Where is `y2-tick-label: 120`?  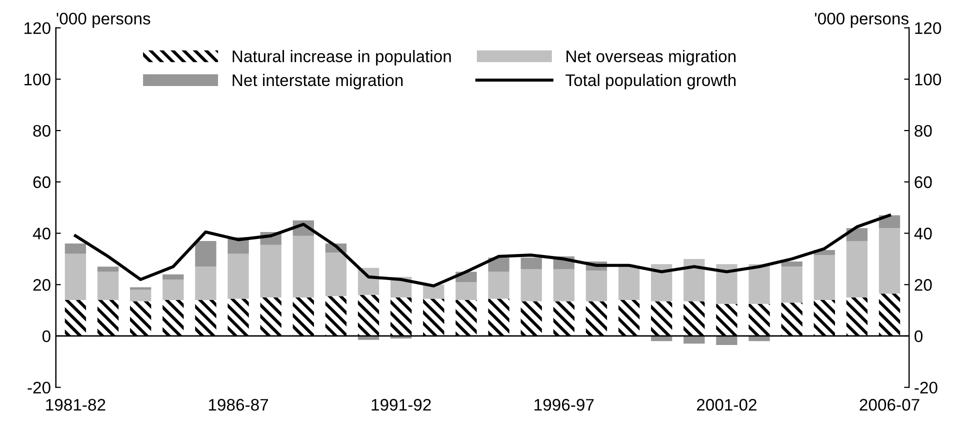
y2-tick-label: 120 is located at coordinates (928, 28).